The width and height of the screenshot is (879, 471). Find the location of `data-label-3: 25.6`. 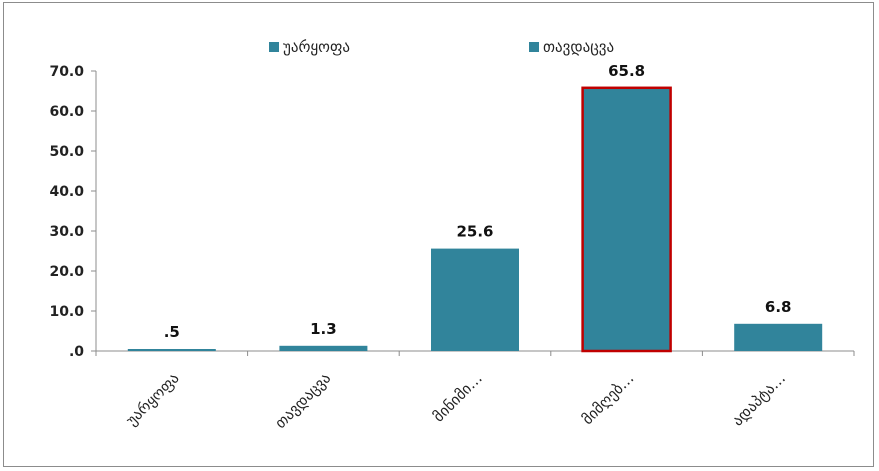

data-label-3: 25.6 is located at coordinates (474, 232).